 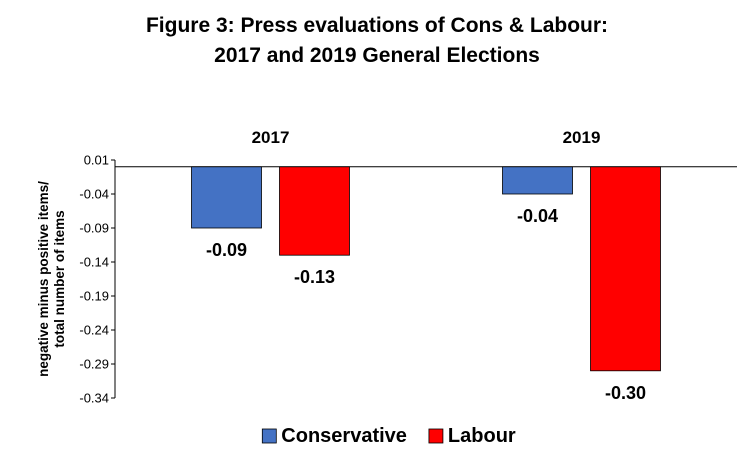 What do you see at coordinates (426, 137) in the screenshot?
I see `category-labels: 2017 2019` at bounding box center [426, 137].